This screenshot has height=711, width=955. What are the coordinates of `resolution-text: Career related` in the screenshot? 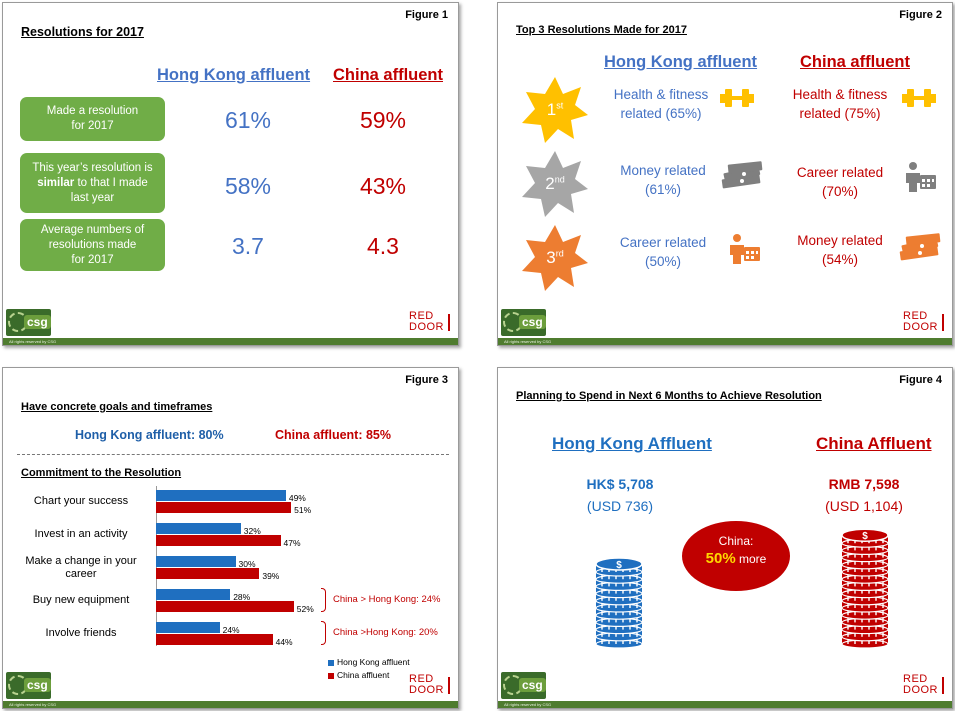 It's located at (840, 172).